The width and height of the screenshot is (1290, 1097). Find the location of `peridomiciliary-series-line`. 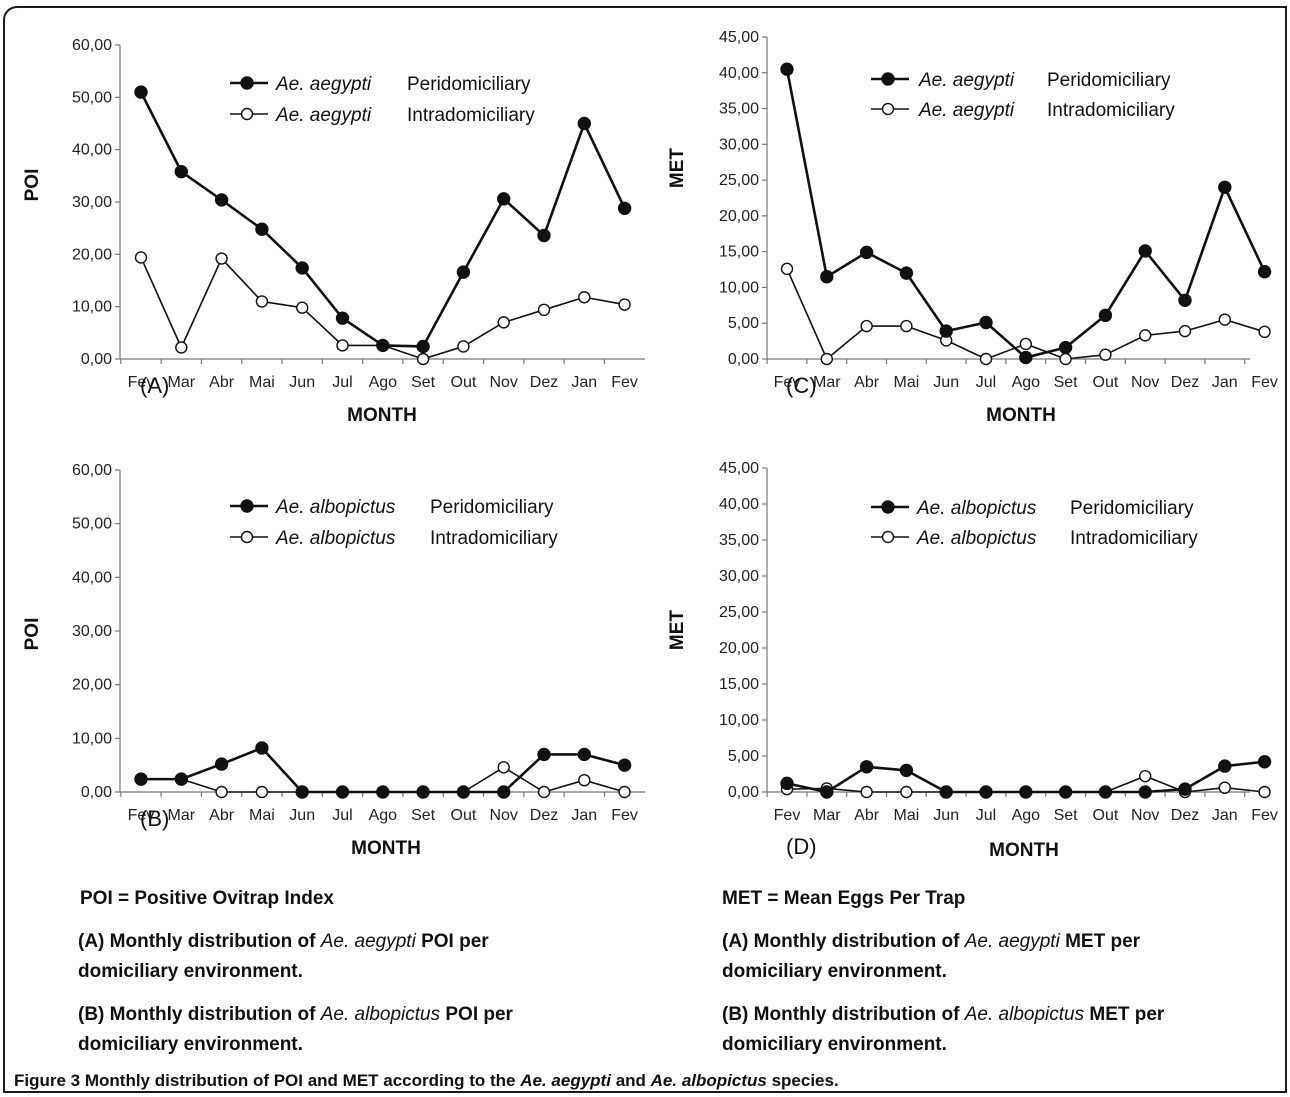

peridomiciliary-series-line is located at coordinates (382, 219).